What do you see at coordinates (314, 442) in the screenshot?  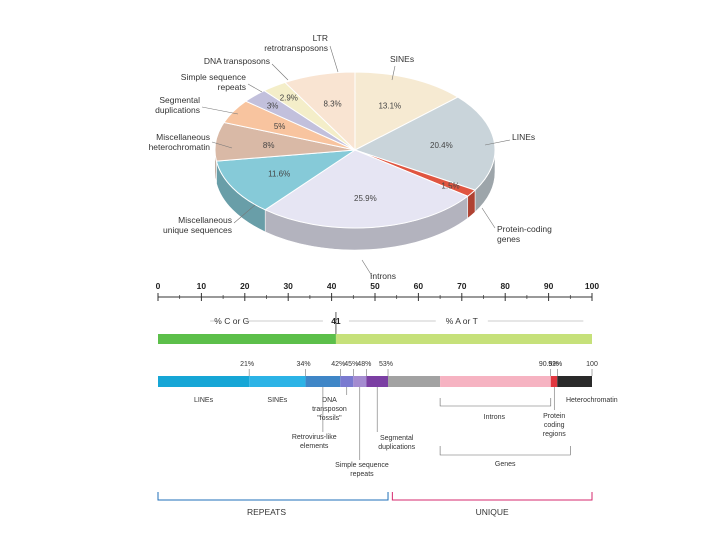 I see `segment-label-retrovirus: Retrovirus-like elements` at bounding box center [314, 442].